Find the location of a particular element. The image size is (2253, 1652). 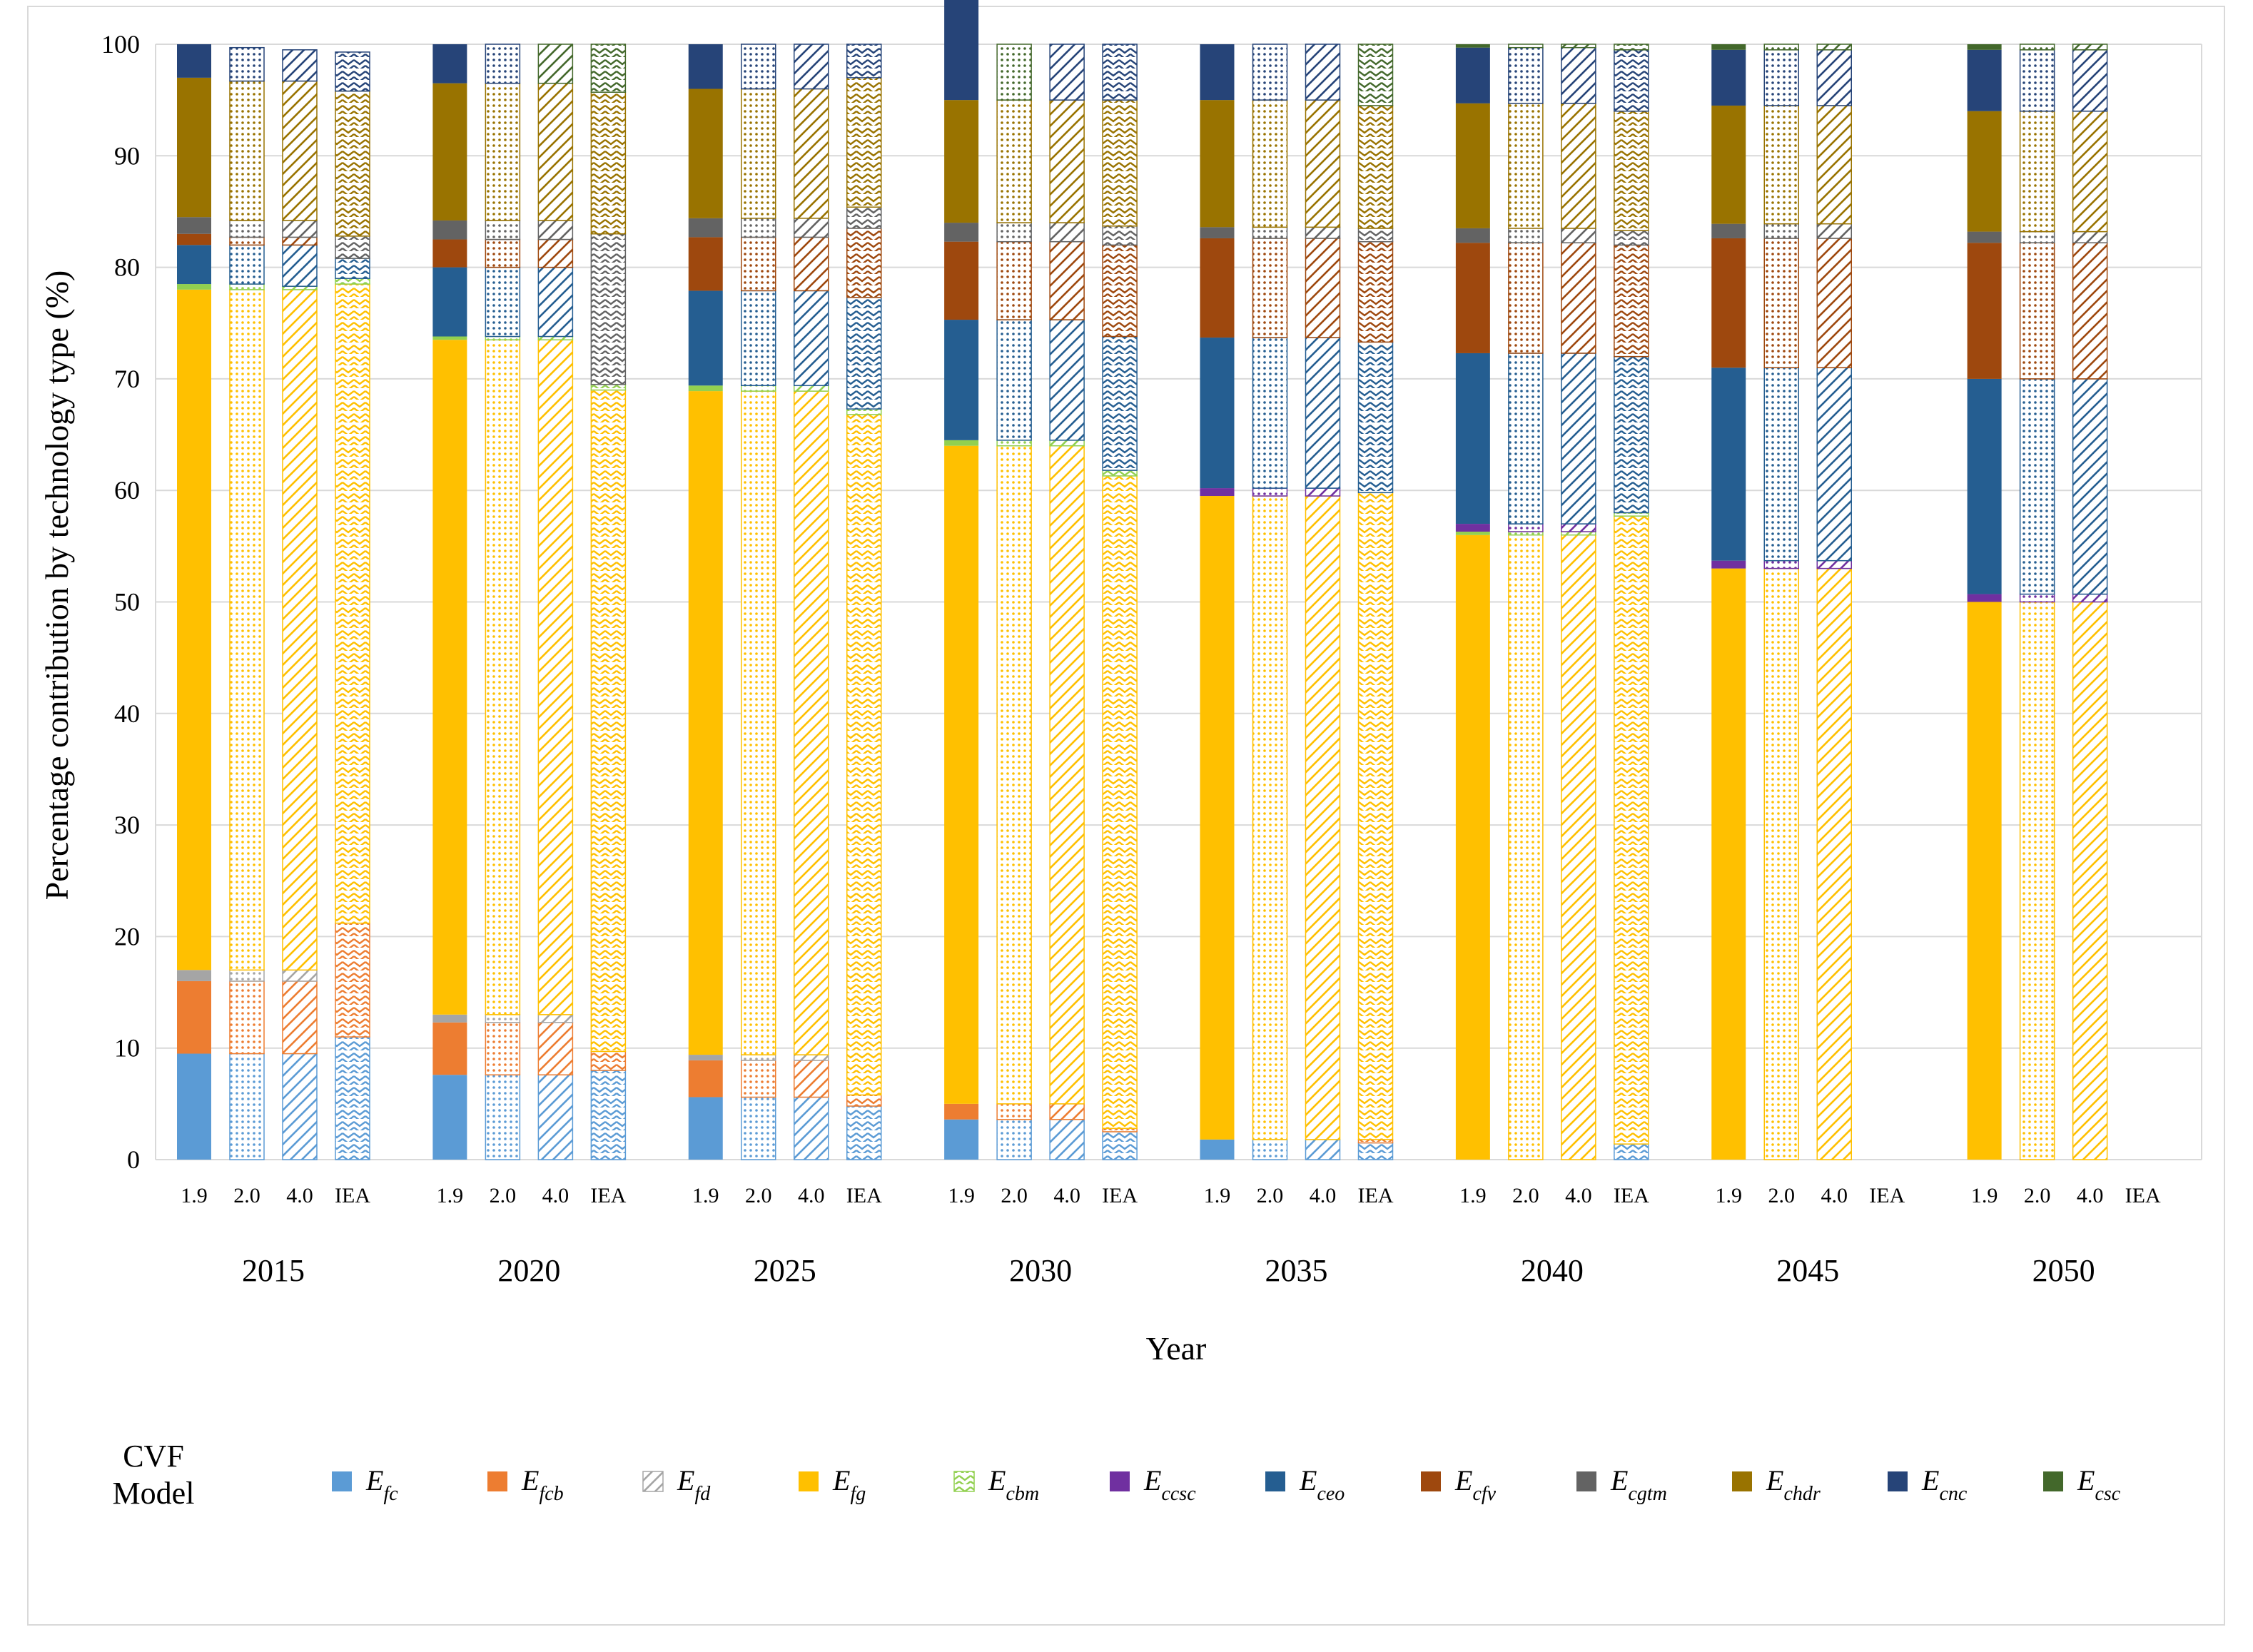

bar-2030-IEA is located at coordinates (1120, 602).